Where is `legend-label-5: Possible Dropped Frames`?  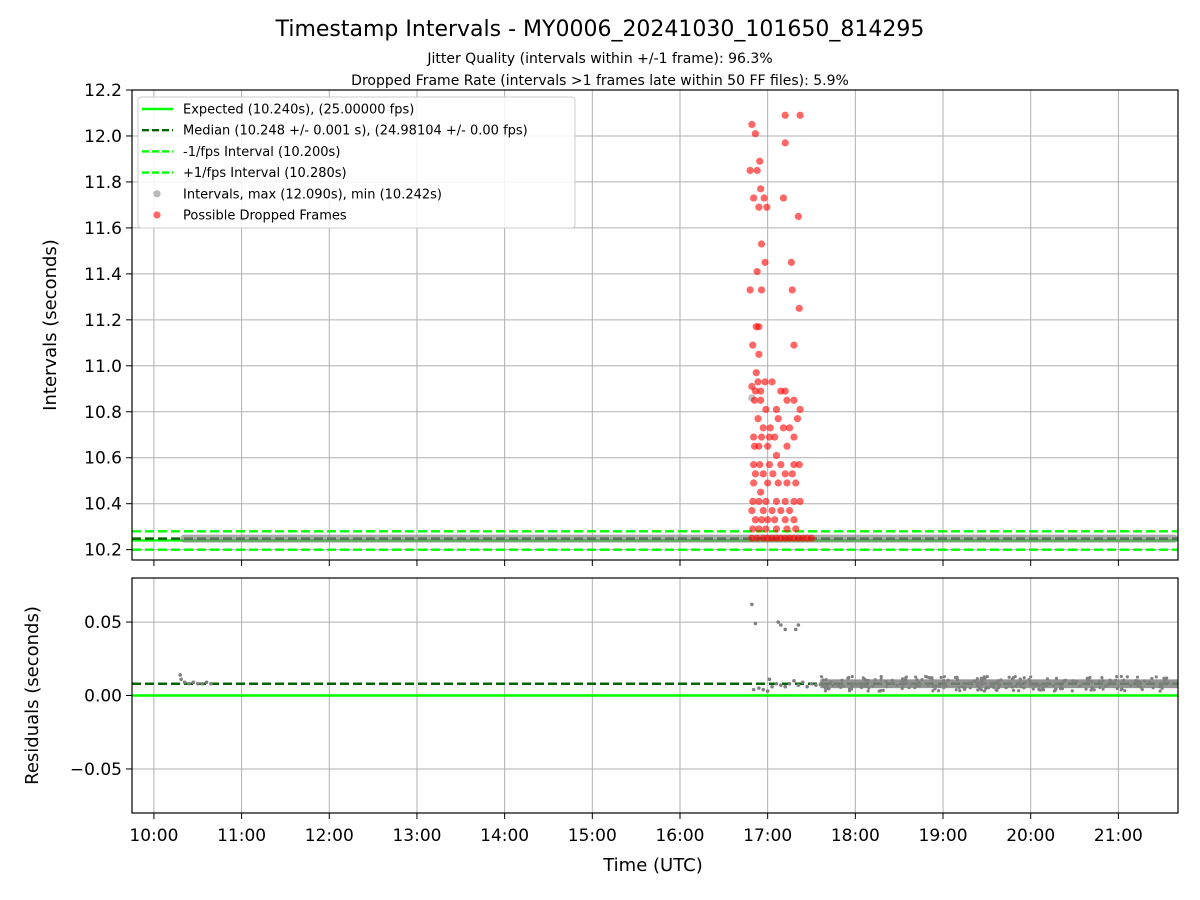 legend-label-5: Possible Dropped Frames is located at coordinates (265, 216).